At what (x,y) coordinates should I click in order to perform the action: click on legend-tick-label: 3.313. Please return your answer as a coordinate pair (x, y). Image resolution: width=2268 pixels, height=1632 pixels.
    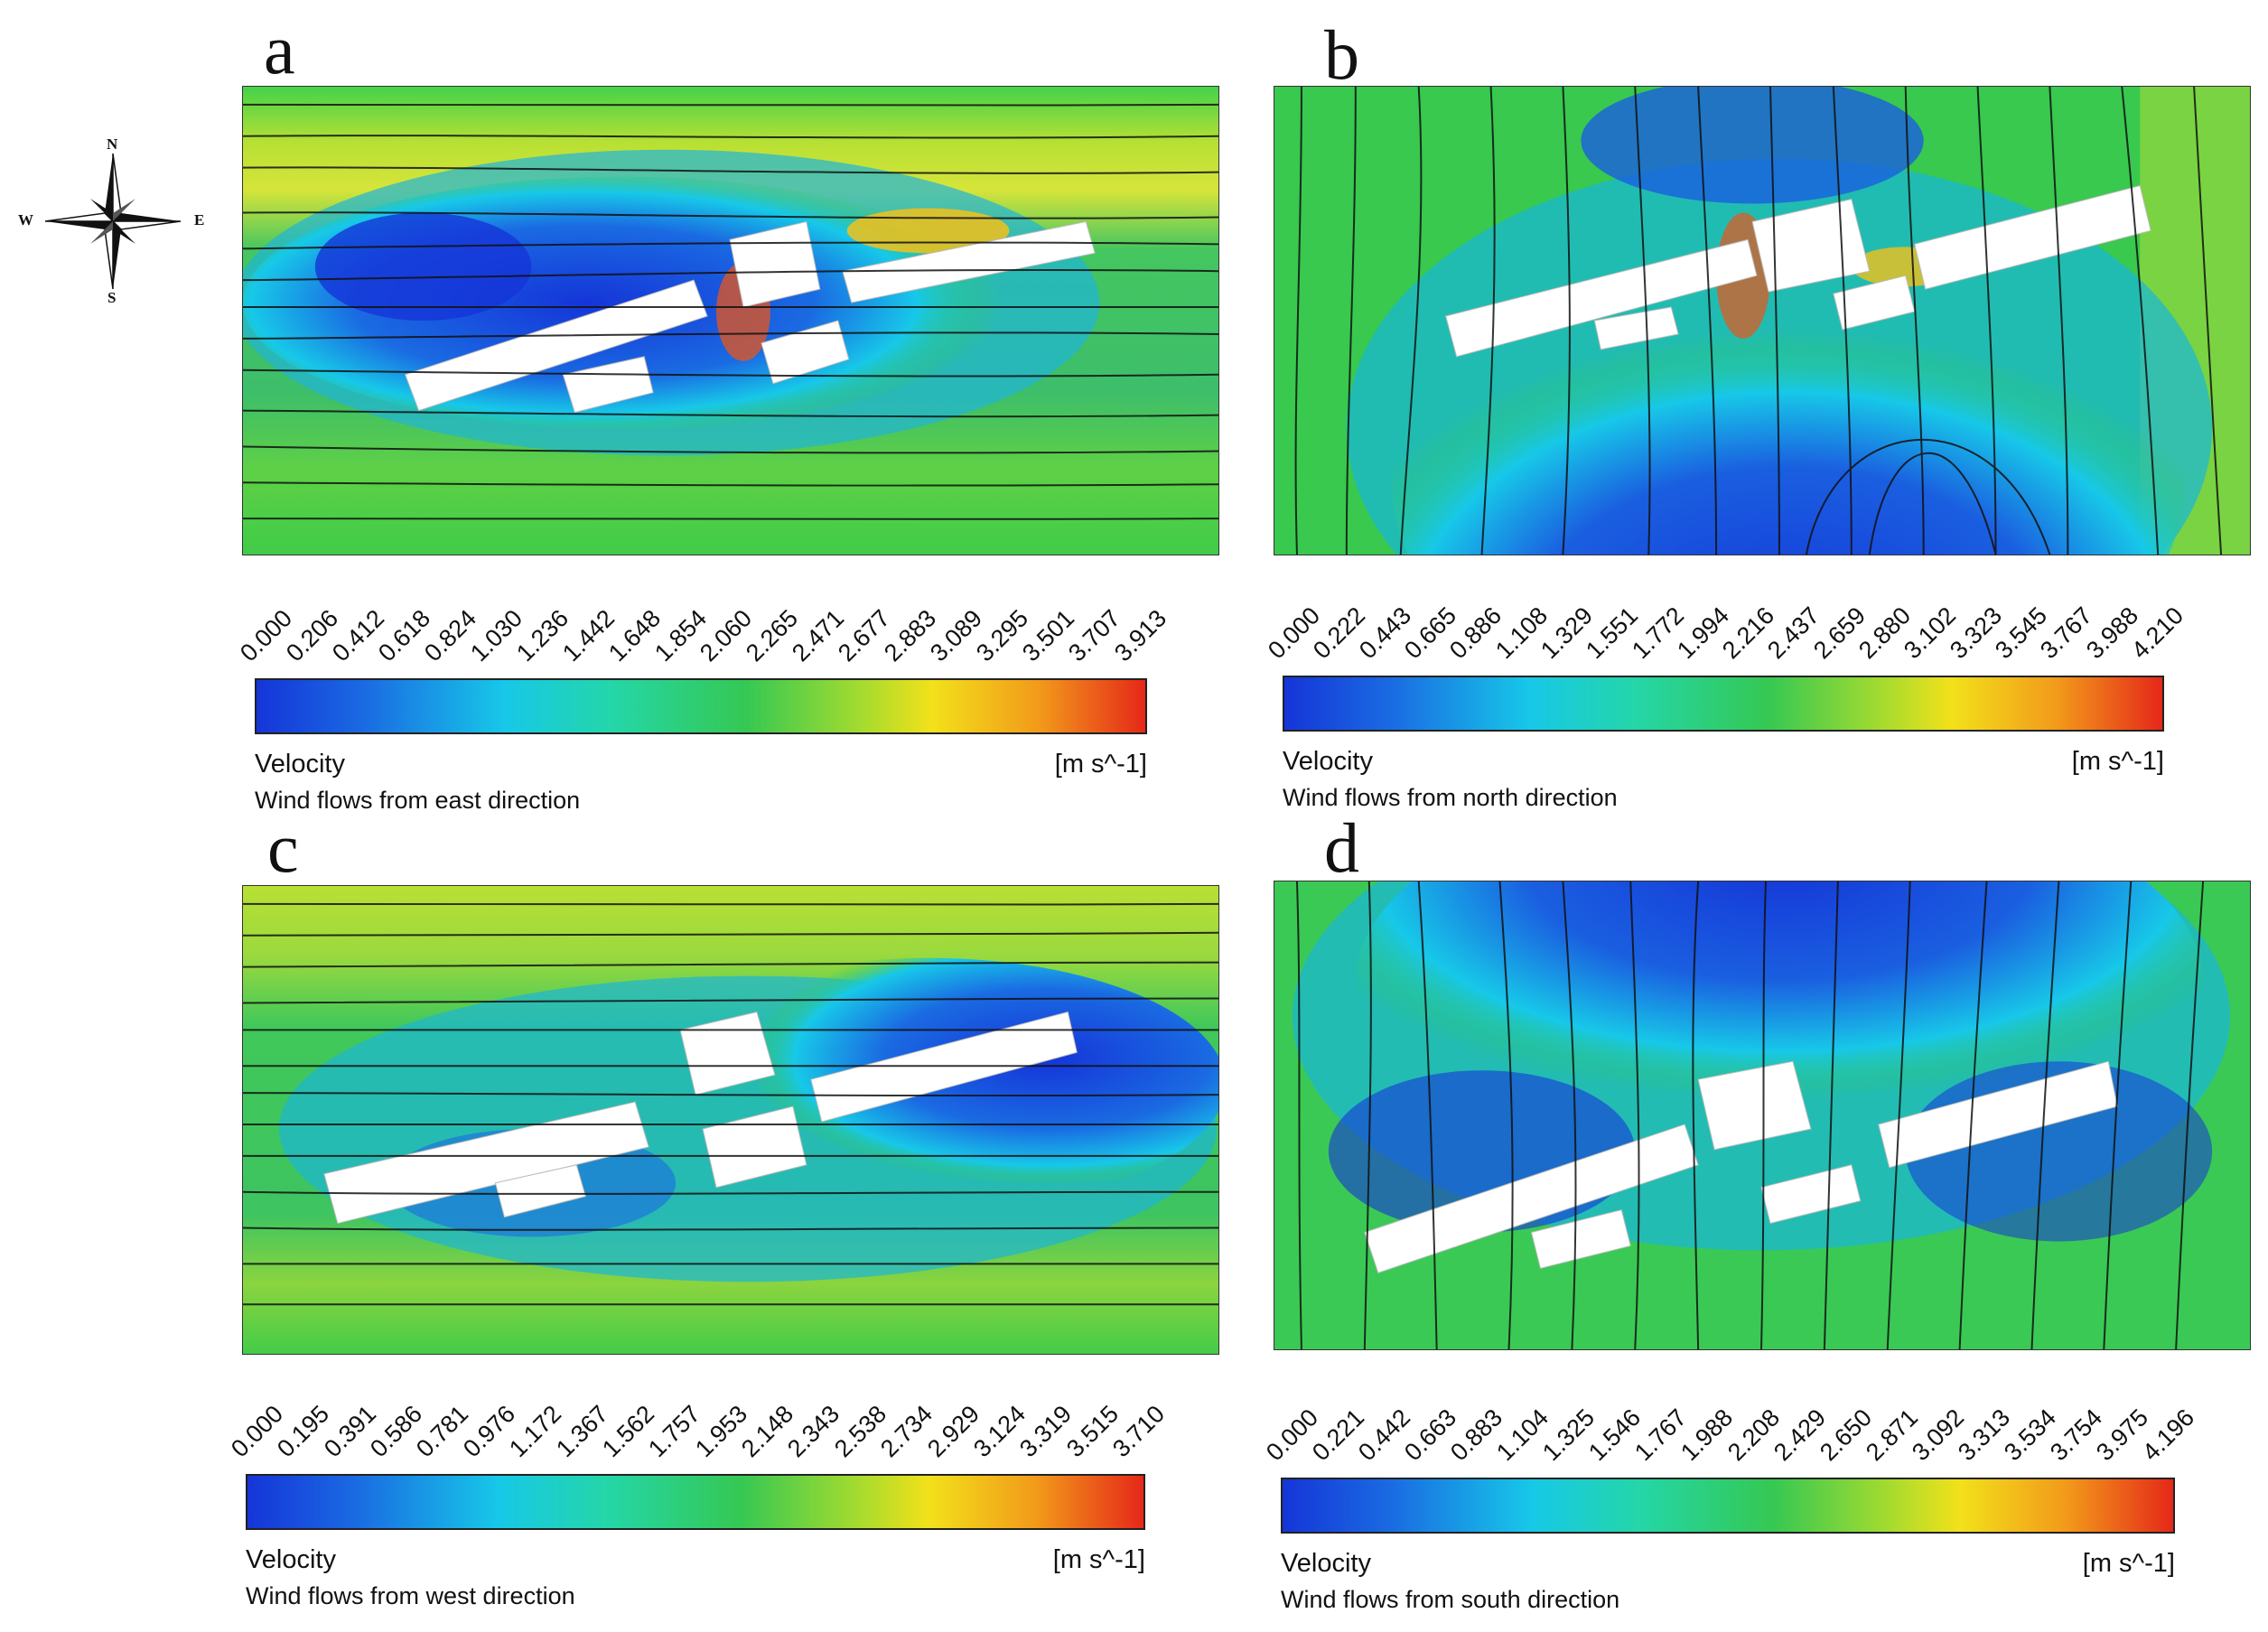
    Looking at the image, I should click on (1984, 1435).